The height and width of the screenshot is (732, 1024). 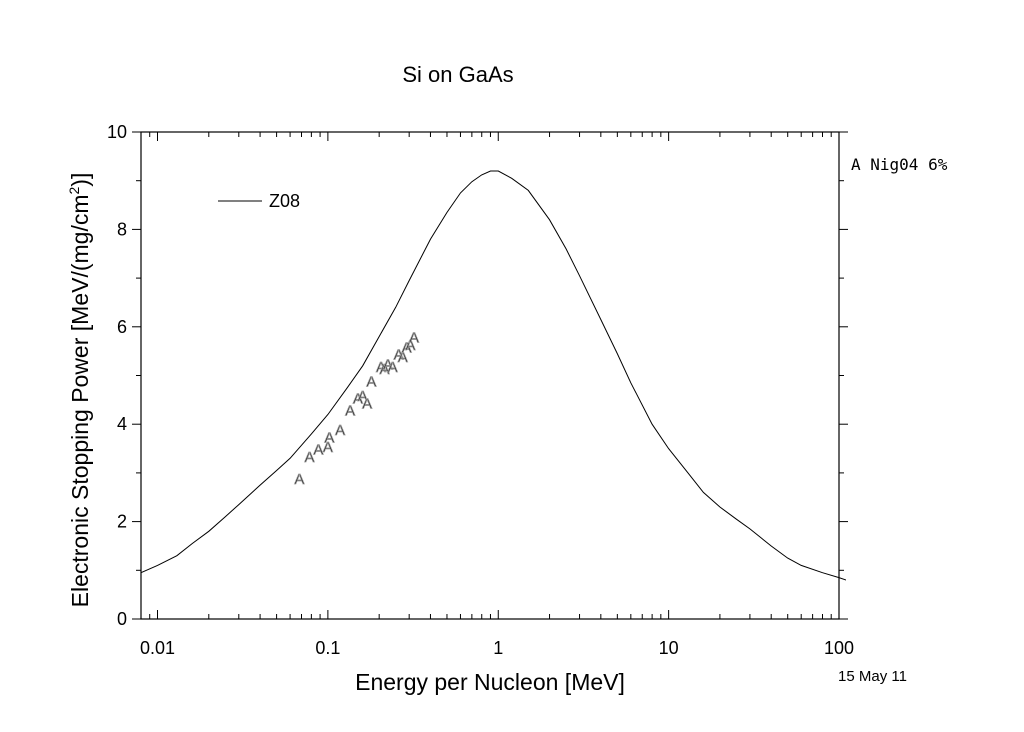 I want to click on y-axis-label-main: Electronic Stopping Power [MeV/(mg/cm, so click(x=80, y=400).